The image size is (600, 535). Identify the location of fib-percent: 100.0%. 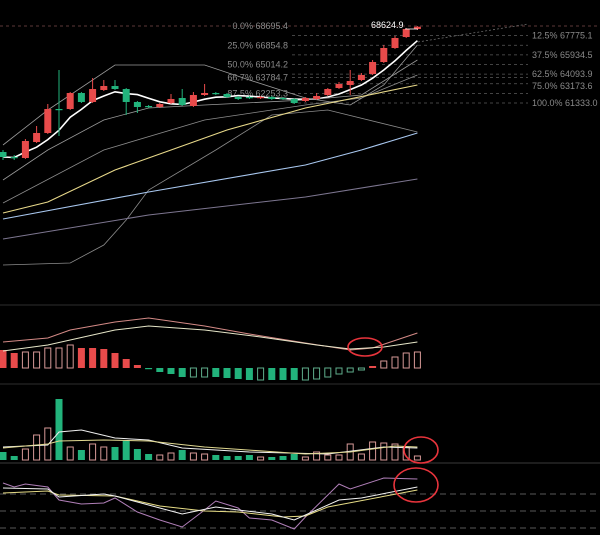
(548, 103).